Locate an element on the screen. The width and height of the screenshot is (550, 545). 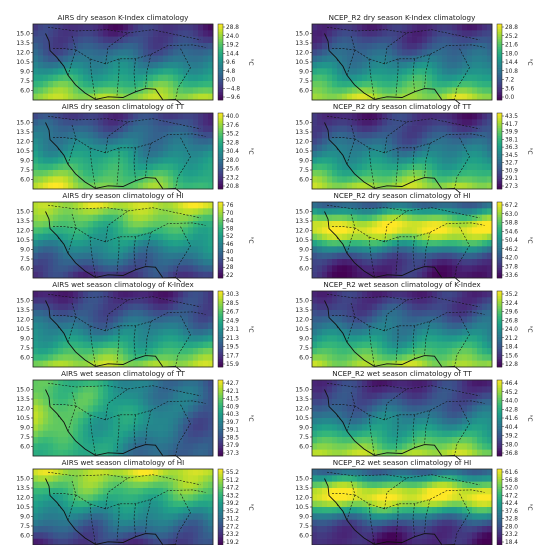
y-tick-label: 13.5 is located at coordinates (302, 221).